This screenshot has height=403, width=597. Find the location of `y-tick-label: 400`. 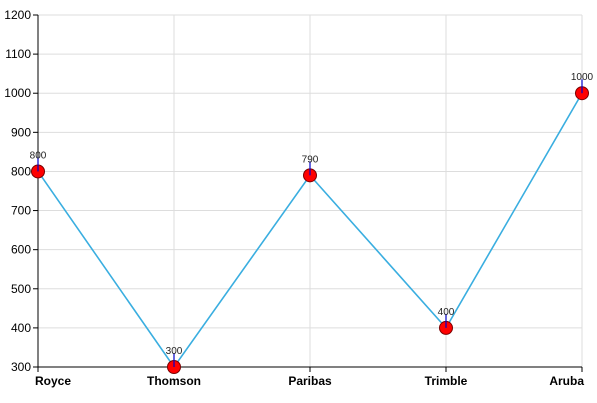

y-tick-label: 400 is located at coordinates (21, 328).